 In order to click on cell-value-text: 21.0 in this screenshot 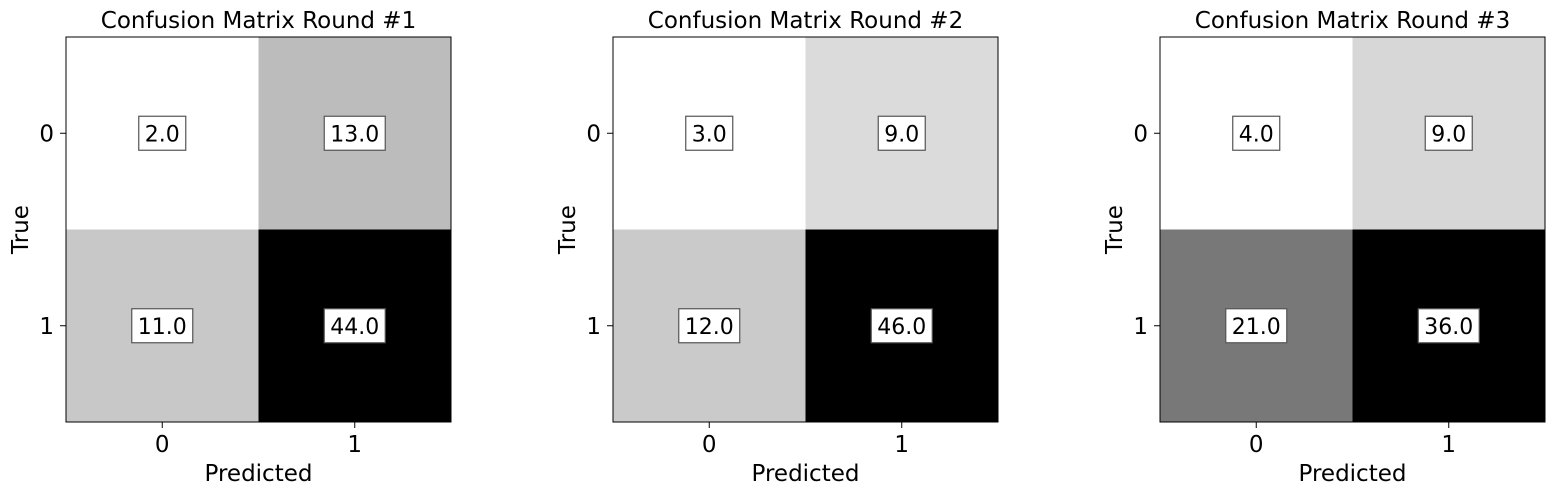, I will do `click(1256, 327)`.